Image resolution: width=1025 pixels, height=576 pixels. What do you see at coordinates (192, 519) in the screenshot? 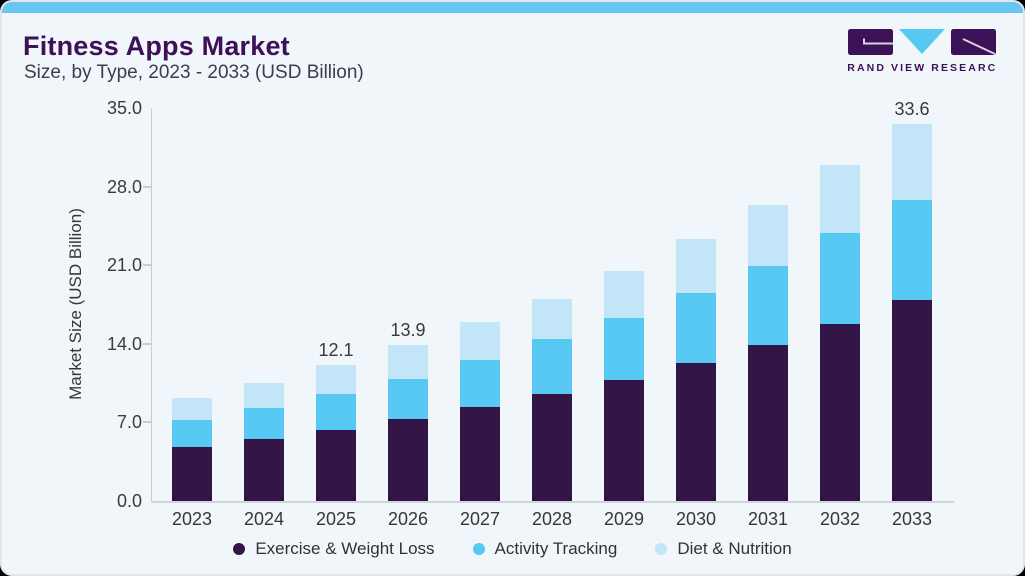
I see `x-tick-label-2023: 2023` at bounding box center [192, 519].